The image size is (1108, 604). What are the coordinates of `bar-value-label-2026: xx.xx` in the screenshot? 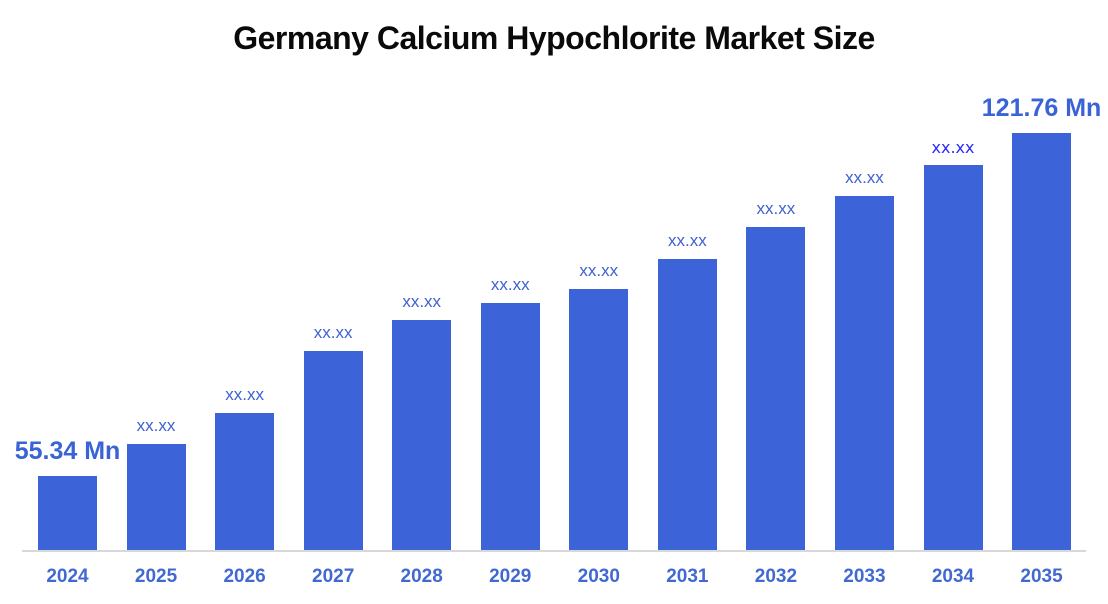 It's located at (244, 394).